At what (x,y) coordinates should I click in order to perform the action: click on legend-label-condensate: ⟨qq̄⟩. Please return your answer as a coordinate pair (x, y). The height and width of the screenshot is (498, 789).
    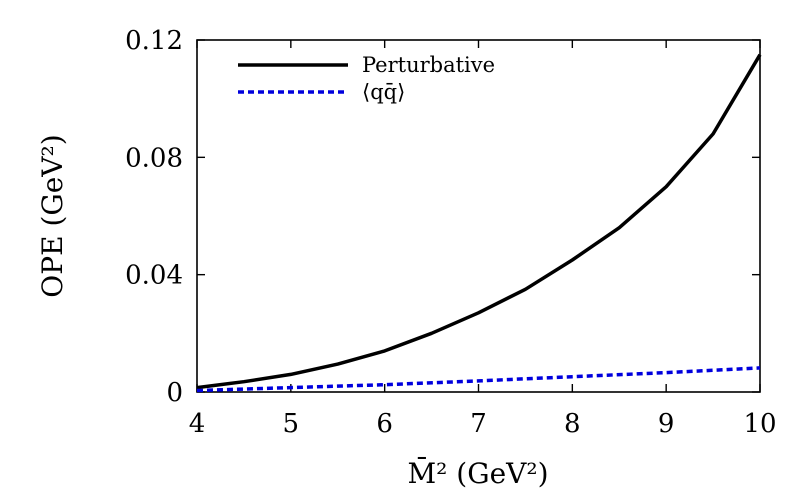
    Looking at the image, I should click on (383, 92).